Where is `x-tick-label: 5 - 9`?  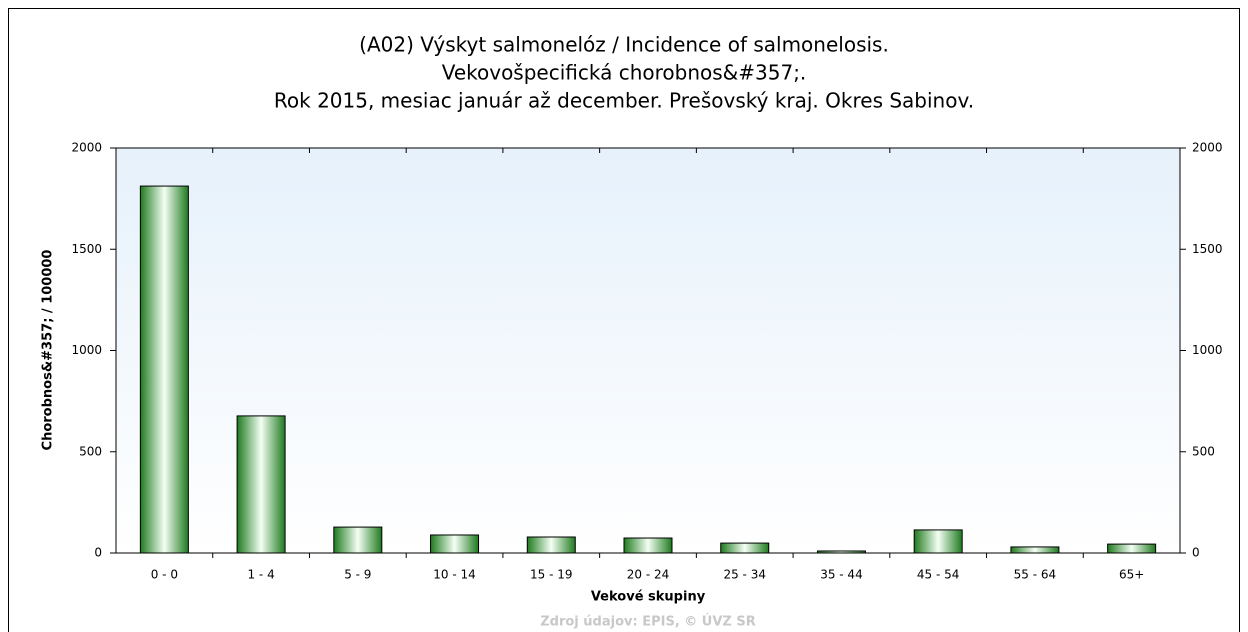
x-tick-label: 5 - 9 is located at coordinates (357, 575).